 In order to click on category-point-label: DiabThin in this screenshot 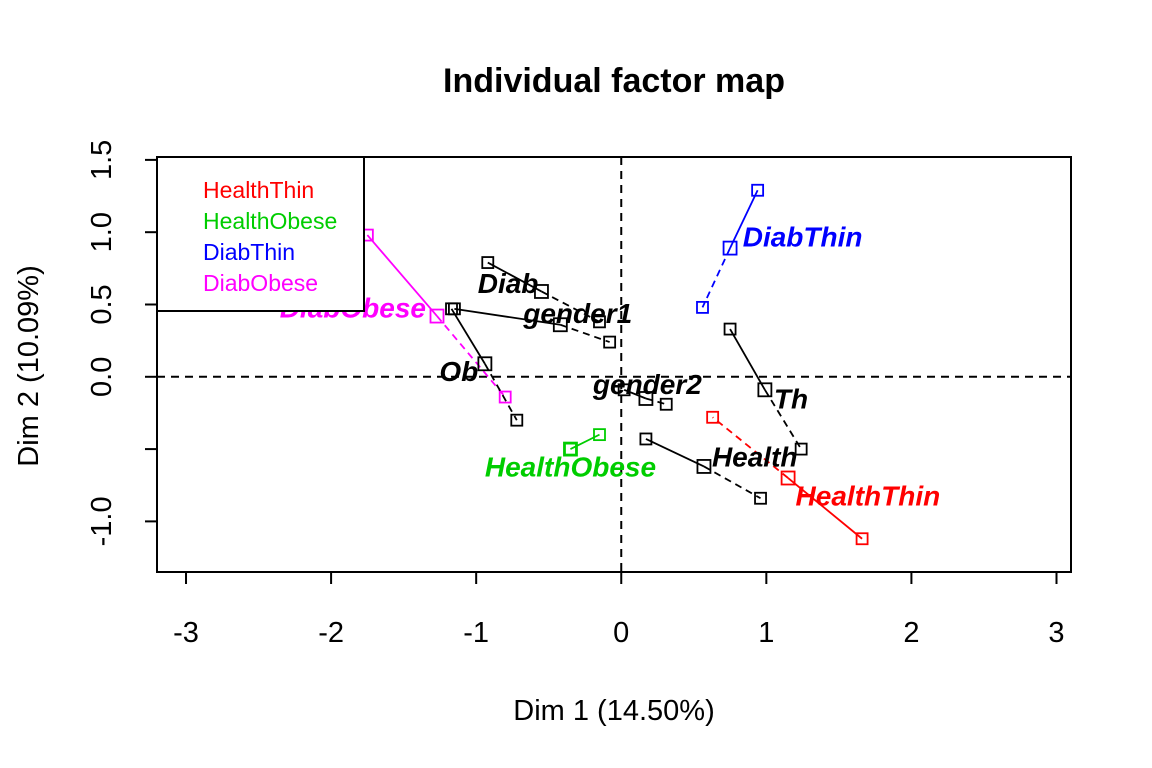, I will do `click(803, 237)`.